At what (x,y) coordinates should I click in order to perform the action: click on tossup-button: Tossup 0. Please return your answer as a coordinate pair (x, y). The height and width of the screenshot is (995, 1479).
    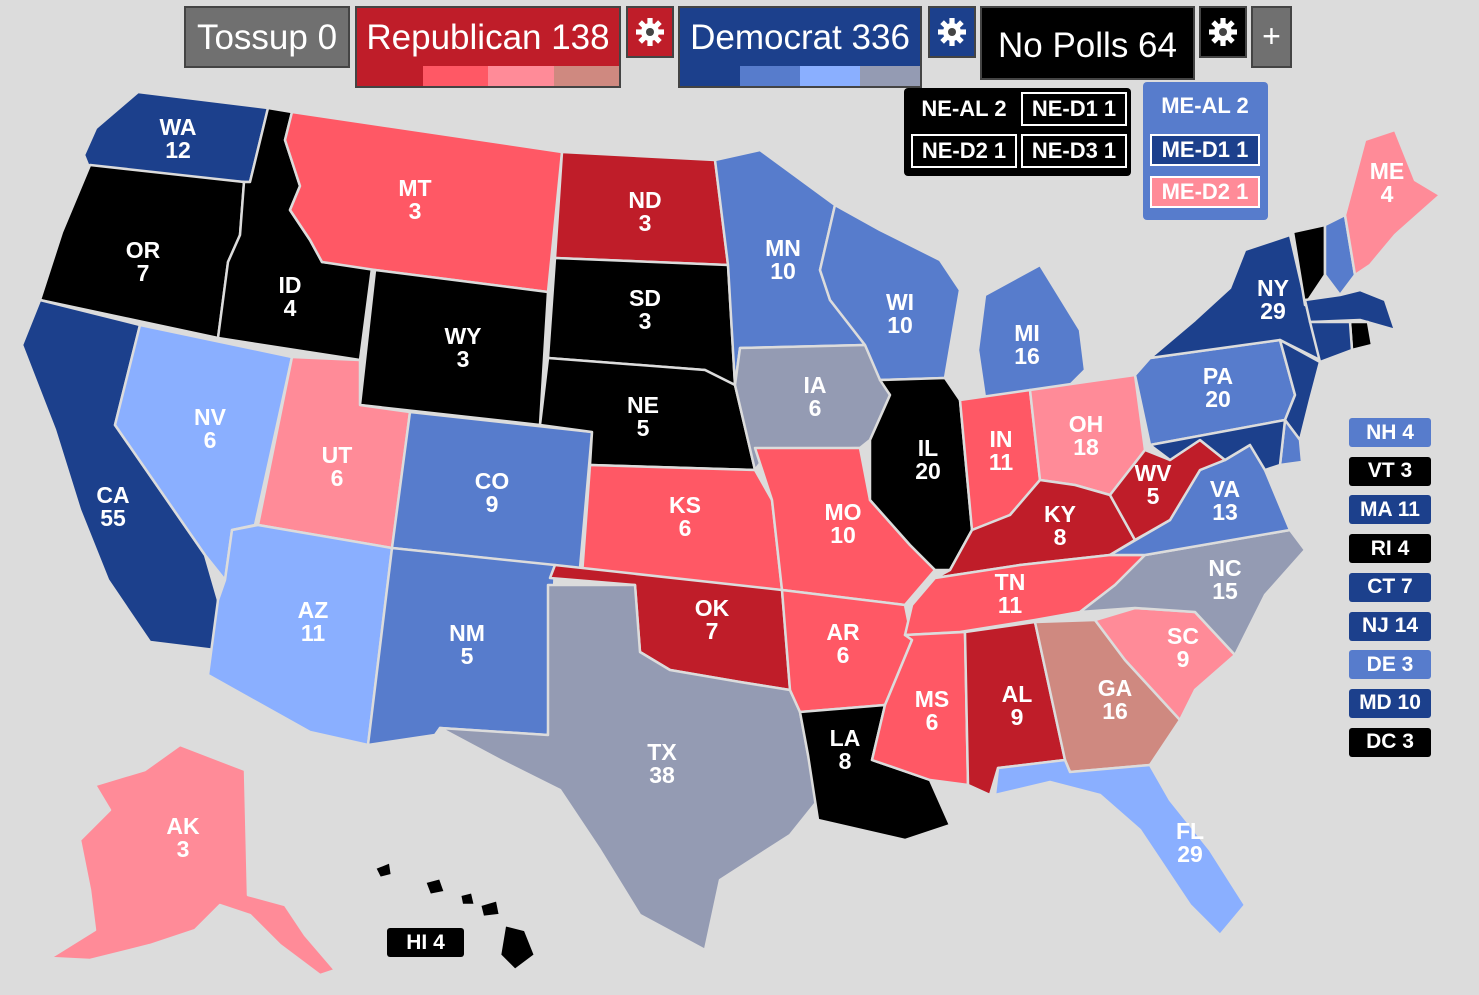
    Looking at the image, I should click on (267, 37).